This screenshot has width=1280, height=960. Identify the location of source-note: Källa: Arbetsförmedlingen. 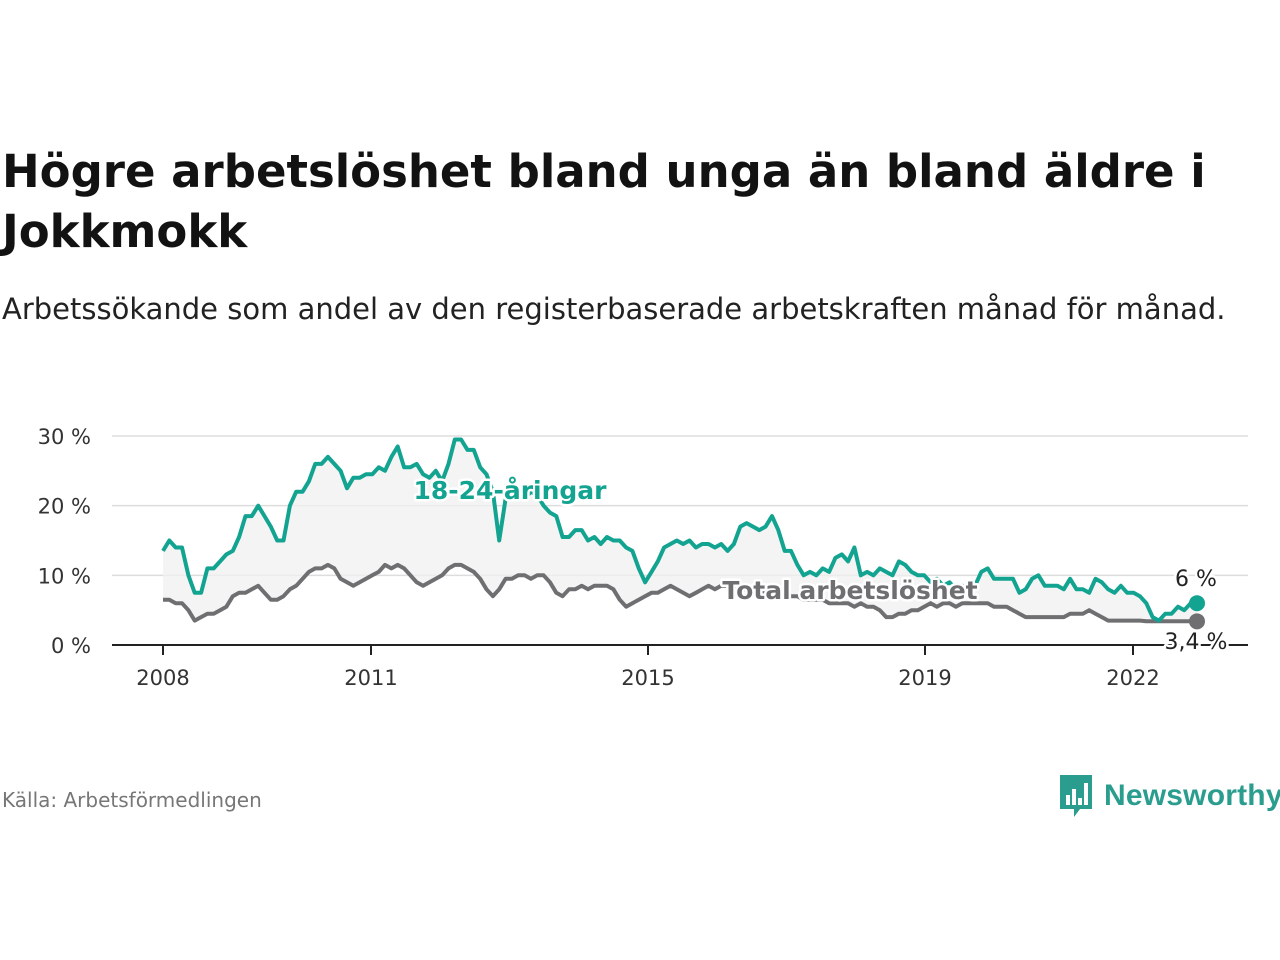
(132, 800).